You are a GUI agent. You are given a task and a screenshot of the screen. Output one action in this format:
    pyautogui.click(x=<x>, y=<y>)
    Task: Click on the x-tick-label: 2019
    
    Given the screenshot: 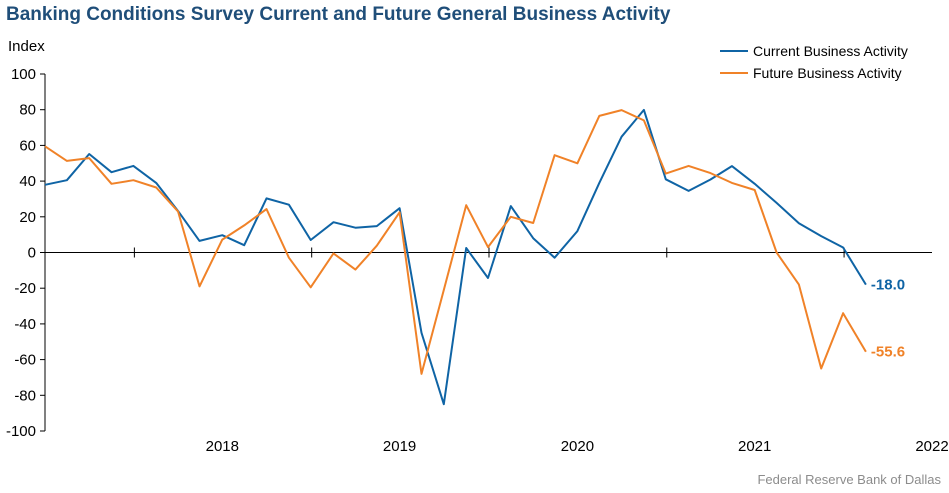 What is the action you would take?
    pyautogui.click(x=399, y=446)
    